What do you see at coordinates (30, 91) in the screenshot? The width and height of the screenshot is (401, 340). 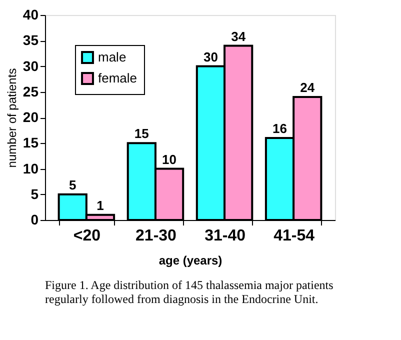 I see `y-tick-label: 25` at bounding box center [30, 91].